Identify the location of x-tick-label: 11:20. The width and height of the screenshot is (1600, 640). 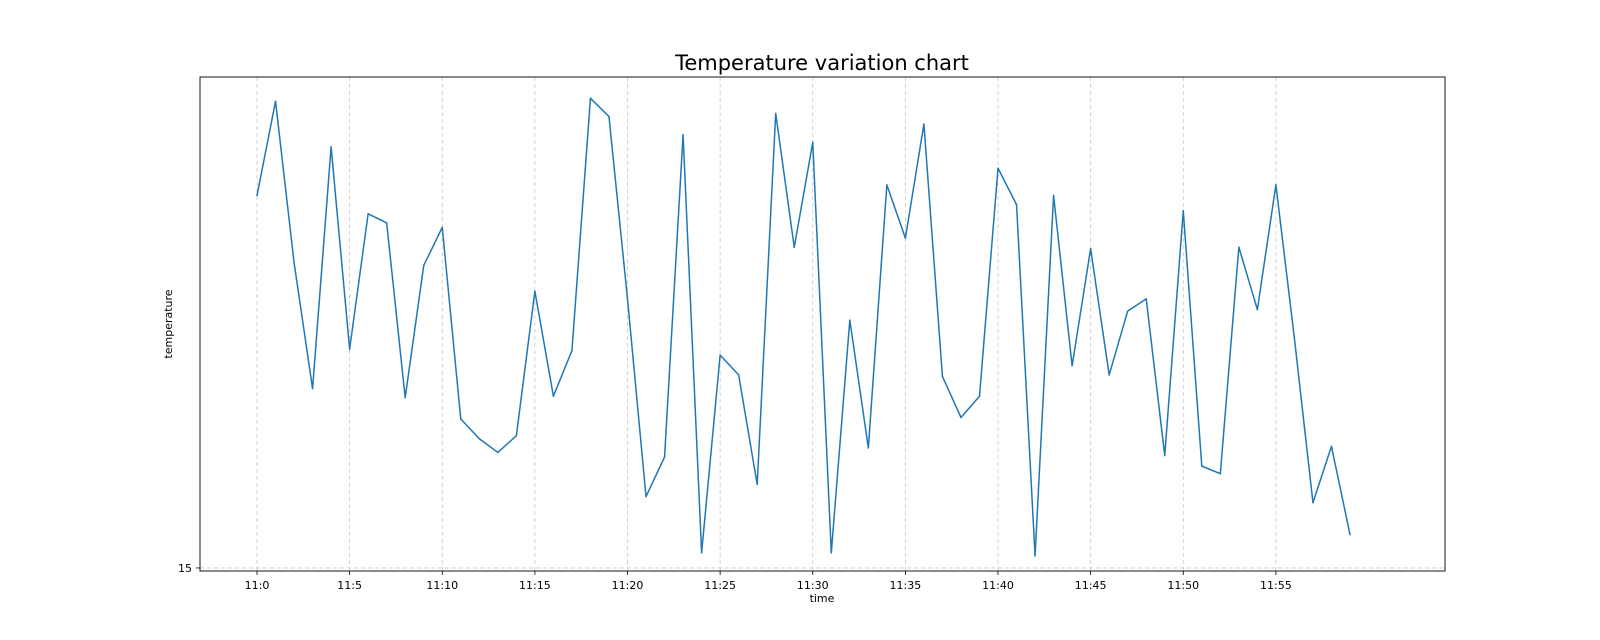
(628, 585).